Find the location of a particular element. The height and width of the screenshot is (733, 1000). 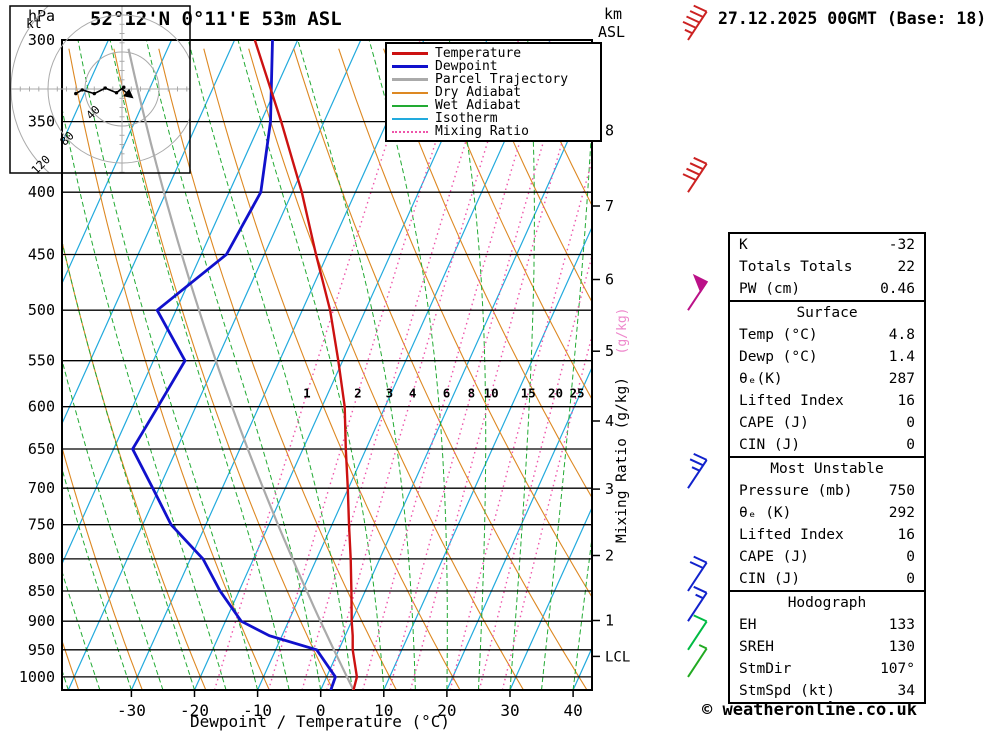

svg-text: 0 is located at coordinates (321, 710).